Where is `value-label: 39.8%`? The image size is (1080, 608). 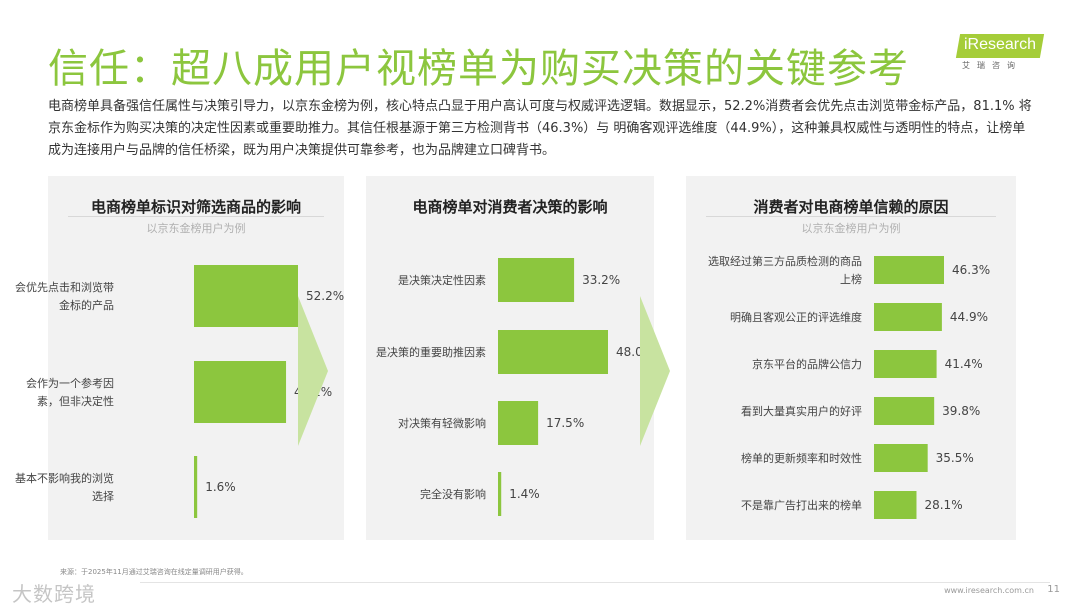 value-label: 39.8% is located at coordinates (961, 411).